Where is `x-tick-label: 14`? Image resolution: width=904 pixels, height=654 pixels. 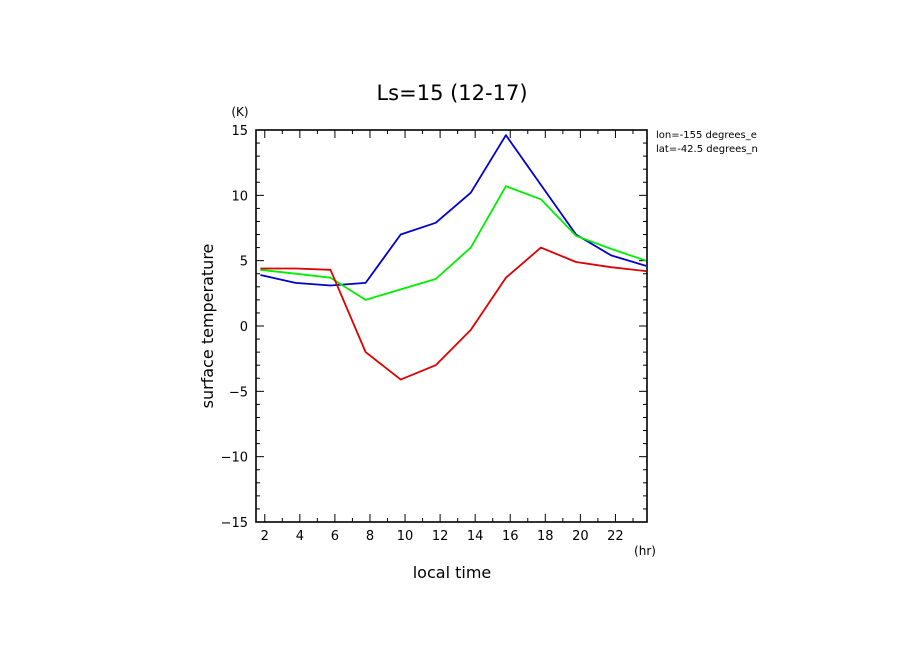 x-tick-label: 14 is located at coordinates (475, 536).